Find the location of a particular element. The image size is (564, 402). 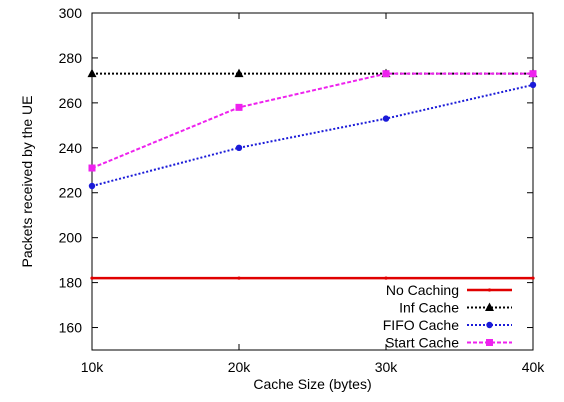

legend-label: Inf Cache is located at coordinates (429, 308).